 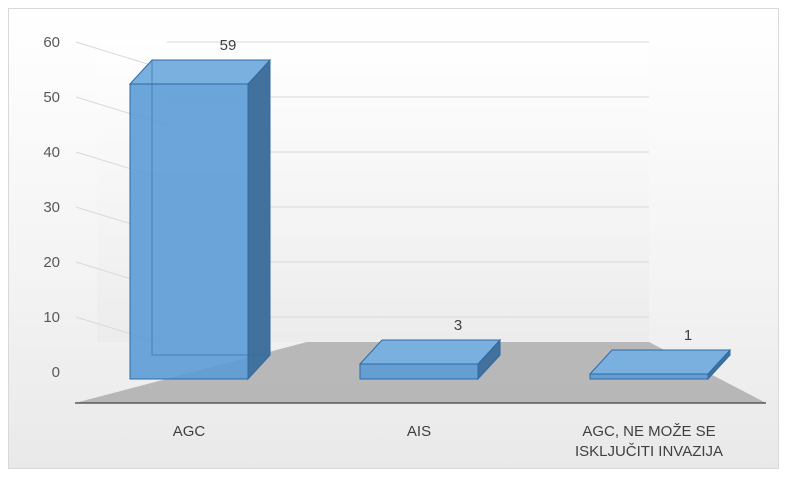 I want to click on category-labels: AGC AIS AGC, NE MOŽE SE ISKLJUČITI INVAZIJA, so click(x=448, y=441).